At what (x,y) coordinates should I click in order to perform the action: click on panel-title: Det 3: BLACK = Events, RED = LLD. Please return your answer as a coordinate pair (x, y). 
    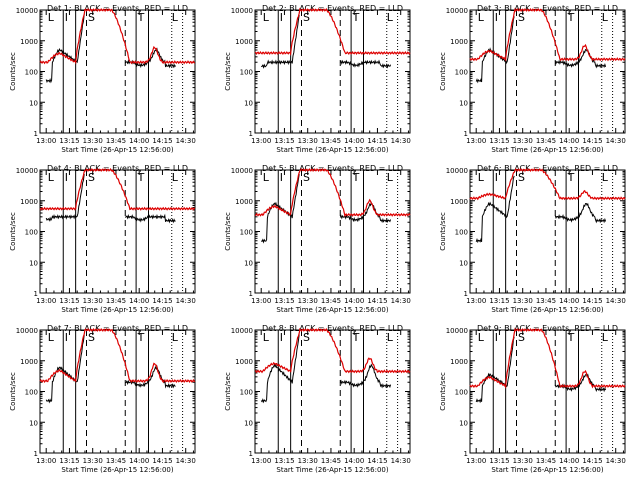
    Looking at the image, I should click on (547, 8).